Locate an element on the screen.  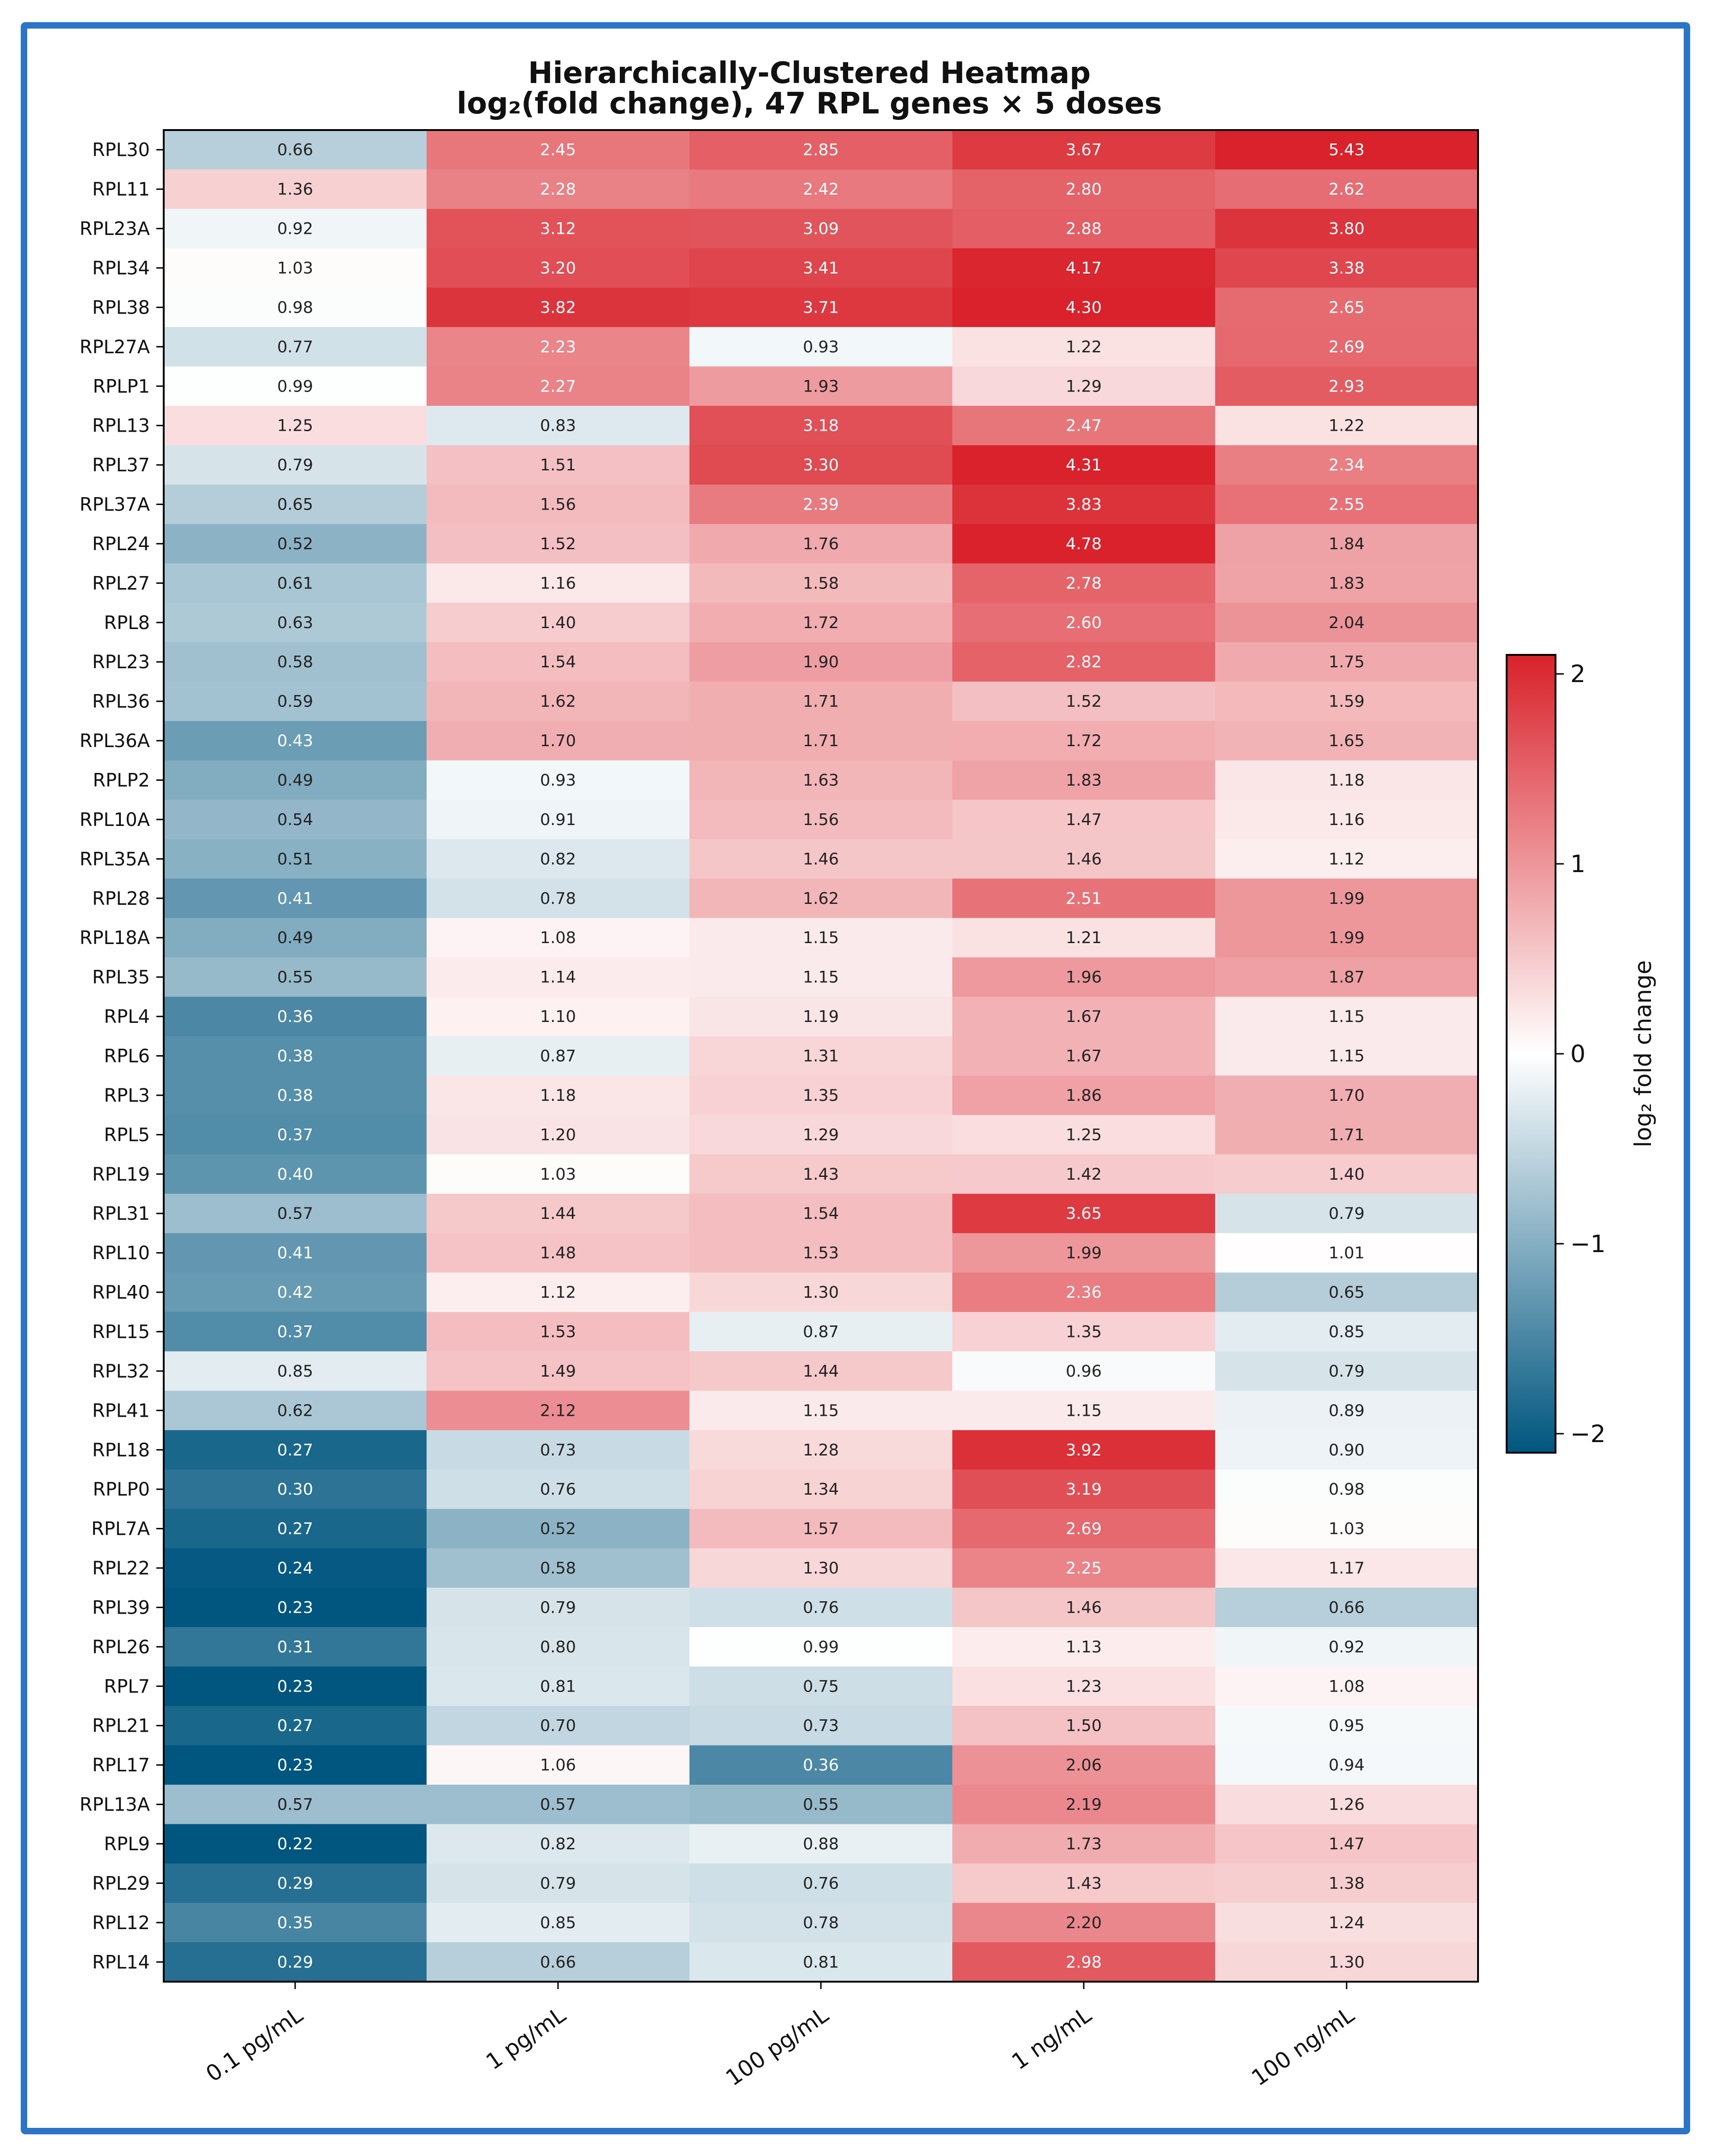
column-label: 0.1 pg/mL is located at coordinates (254, 2045).